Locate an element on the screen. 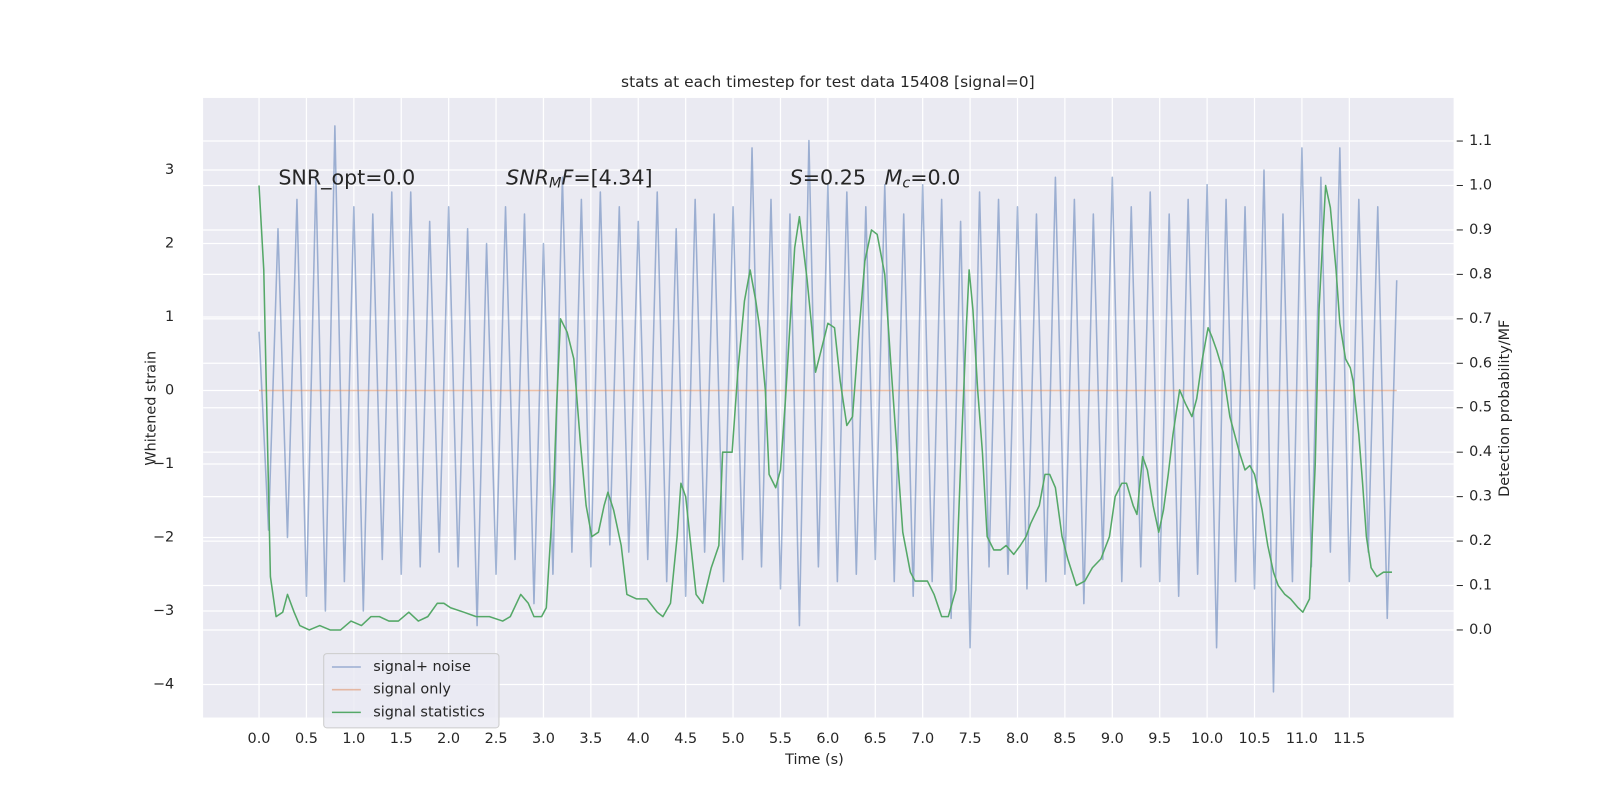  x-tick-label: 8.0 is located at coordinates (1017, 739).